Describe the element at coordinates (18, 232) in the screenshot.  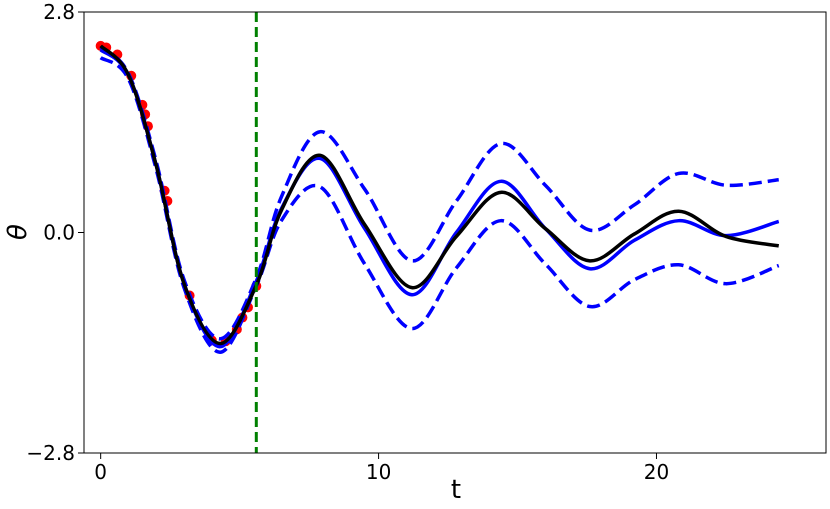
I see `y-axis-label: θ` at that location.